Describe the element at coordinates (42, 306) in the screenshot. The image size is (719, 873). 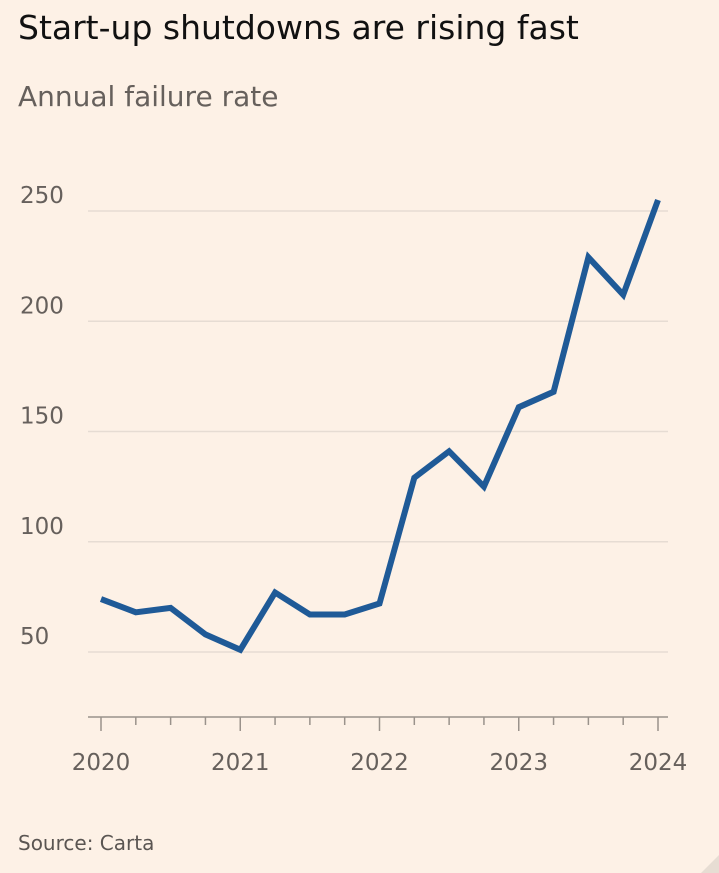
I see `y-tick-label: 200` at that location.